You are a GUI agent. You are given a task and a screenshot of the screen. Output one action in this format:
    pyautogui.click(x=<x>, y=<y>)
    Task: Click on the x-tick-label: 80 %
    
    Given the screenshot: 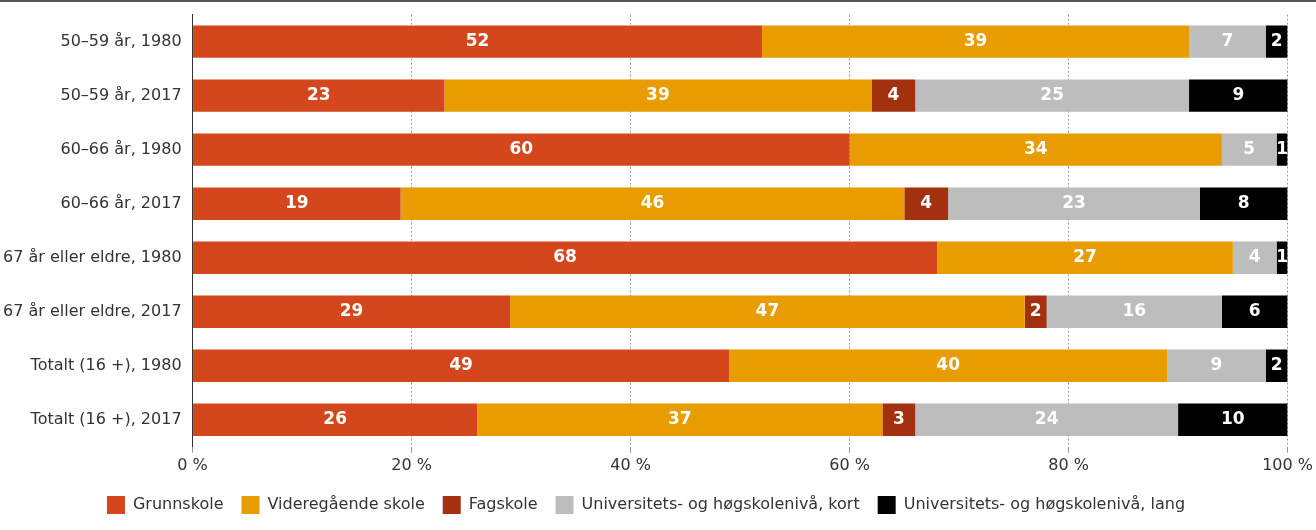 What is the action you would take?
    pyautogui.click(x=1068, y=464)
    